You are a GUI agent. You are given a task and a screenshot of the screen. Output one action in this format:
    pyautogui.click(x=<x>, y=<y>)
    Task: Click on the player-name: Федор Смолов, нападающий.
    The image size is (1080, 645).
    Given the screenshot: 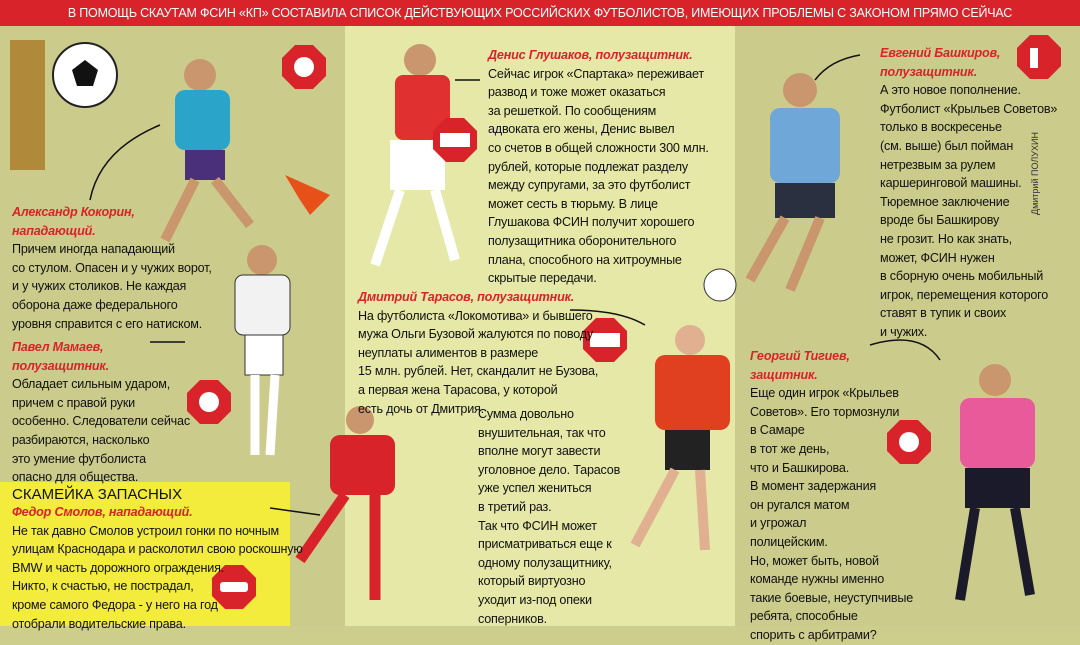 What is the action you would take?
    pyautogui.click(x=102, y=512)
    